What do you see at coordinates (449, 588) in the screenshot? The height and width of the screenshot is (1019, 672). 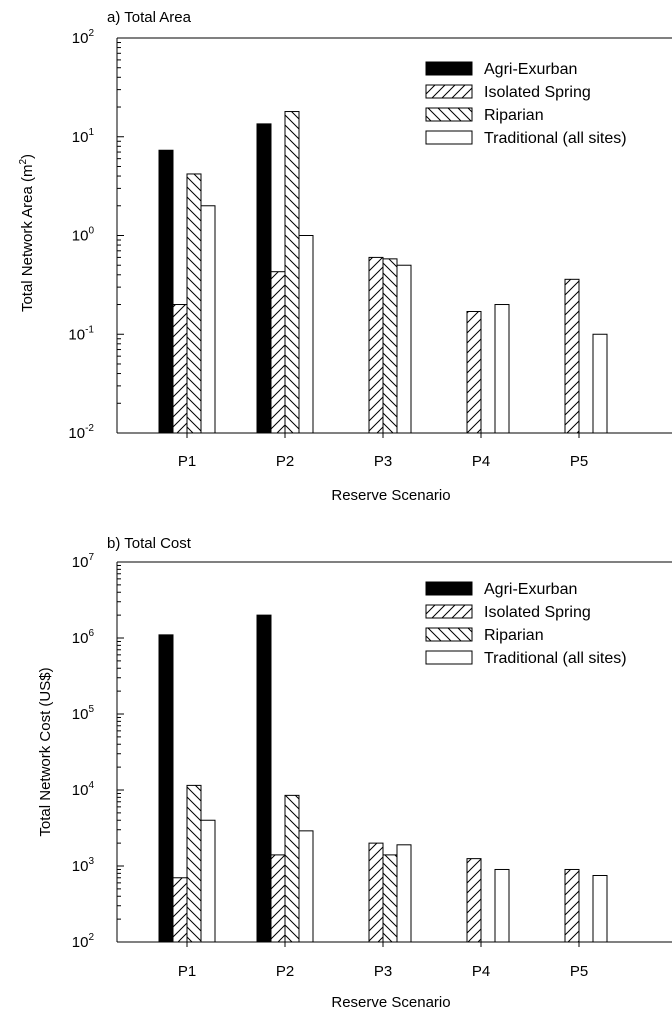 I see `panel-b-legend-swatch-agri-exurban` at bounding box center [449, 588].